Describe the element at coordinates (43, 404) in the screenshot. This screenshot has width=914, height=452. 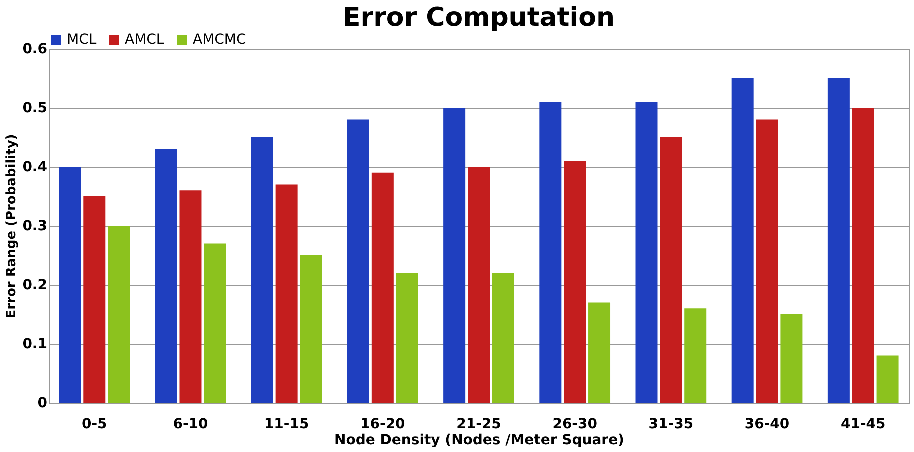
I see `y-tick-label: 0` at that location.